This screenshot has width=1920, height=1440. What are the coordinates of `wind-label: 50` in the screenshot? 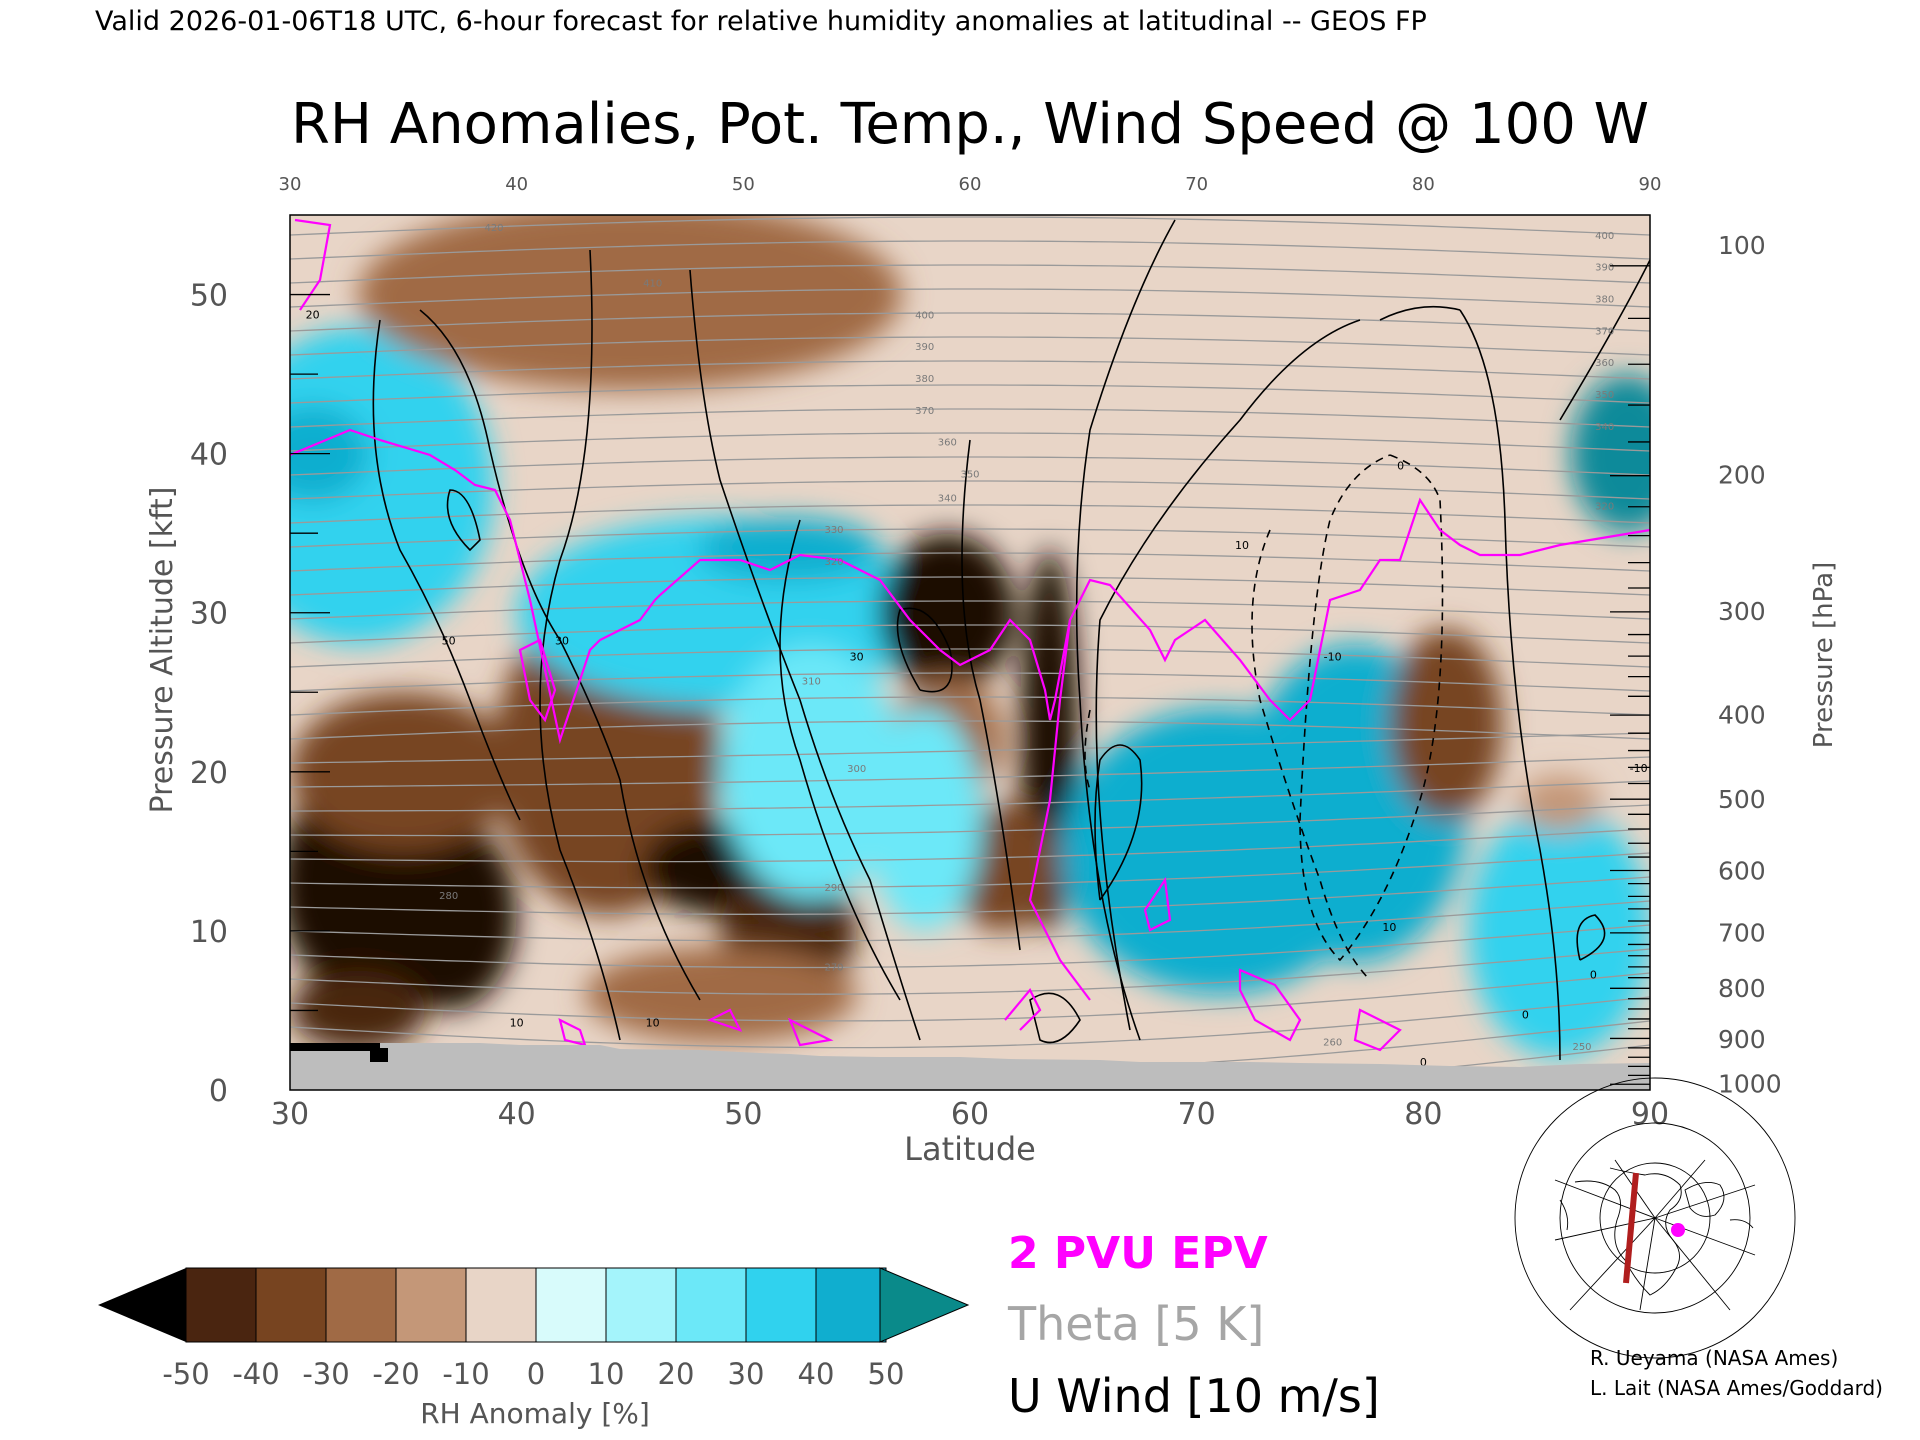 It's located at (449, 641).